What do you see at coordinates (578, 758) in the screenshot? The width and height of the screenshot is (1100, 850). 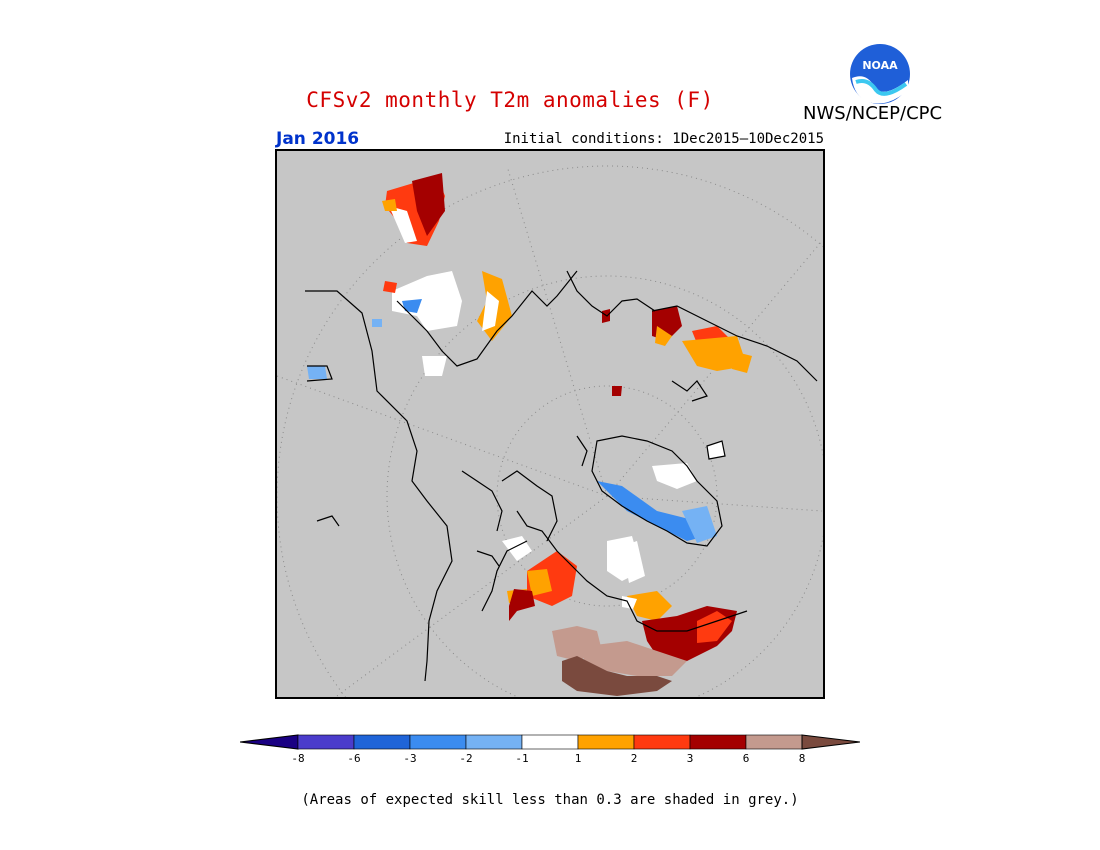 I see `colorbar-tick: 1` at bounding box center [578, 758].